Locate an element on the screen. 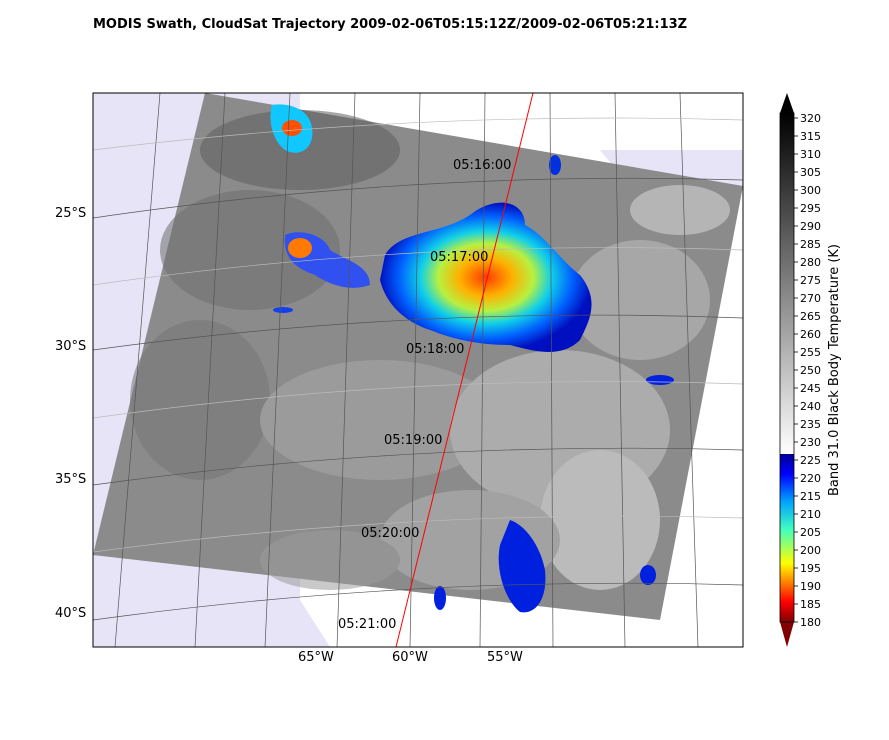 The height and width of the screenshot is (740, 889). time-label: 05:20:00 is located at coordinates (390, 533).